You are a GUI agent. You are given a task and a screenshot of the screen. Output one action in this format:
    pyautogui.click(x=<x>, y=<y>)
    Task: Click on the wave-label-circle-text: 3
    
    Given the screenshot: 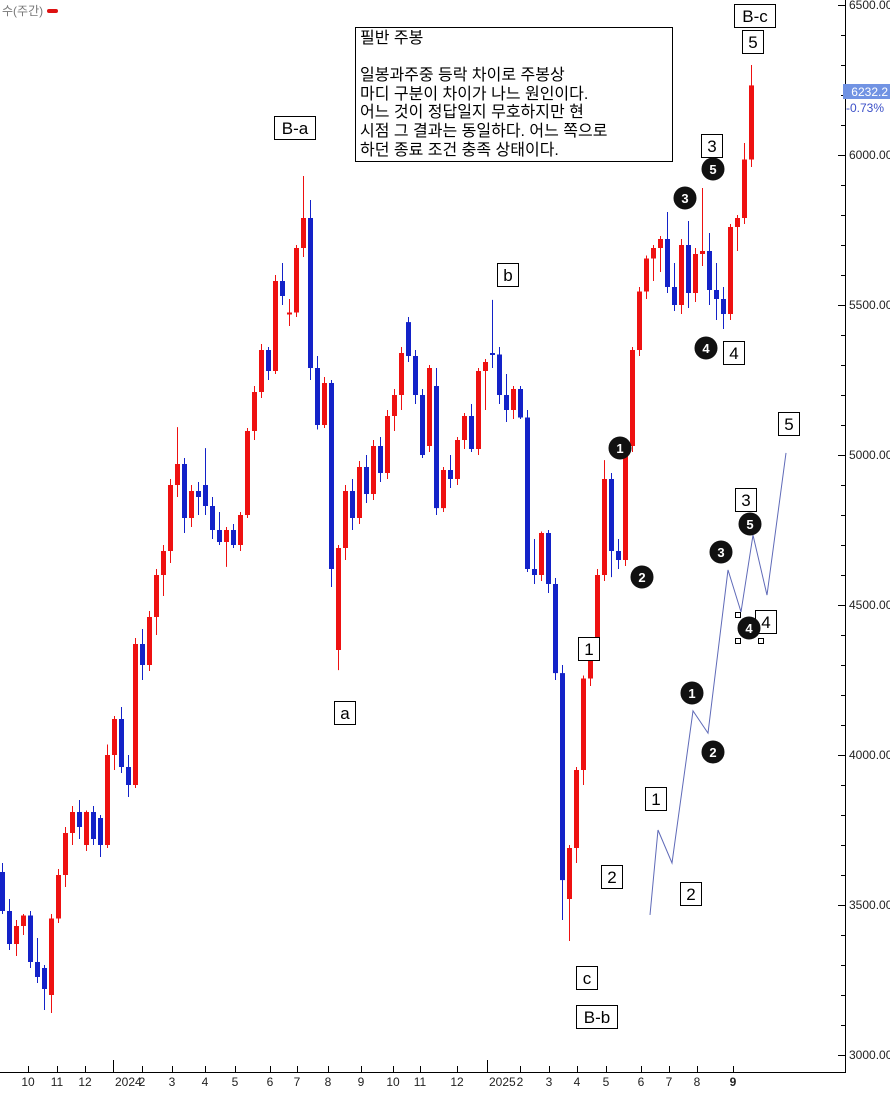 What is the action you would take?
    pyautogui.click(x=684, y=198)
    